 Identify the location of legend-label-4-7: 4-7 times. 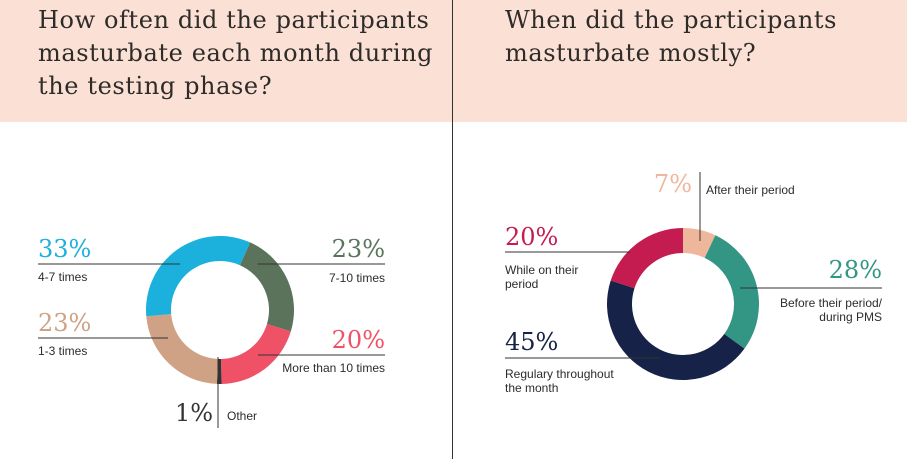
(63, 277).